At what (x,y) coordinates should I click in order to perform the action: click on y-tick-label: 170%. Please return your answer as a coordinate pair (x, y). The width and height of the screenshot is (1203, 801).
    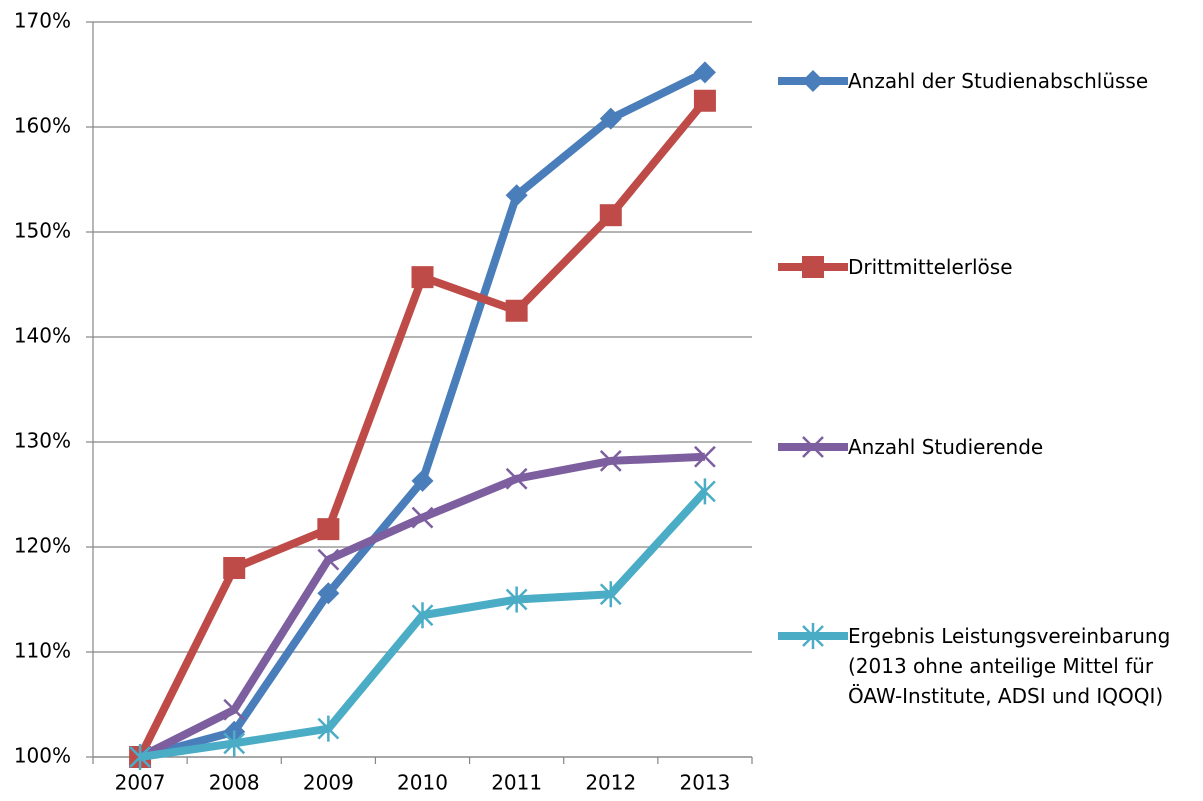
    Looking at the image, I should click on (42, 21).